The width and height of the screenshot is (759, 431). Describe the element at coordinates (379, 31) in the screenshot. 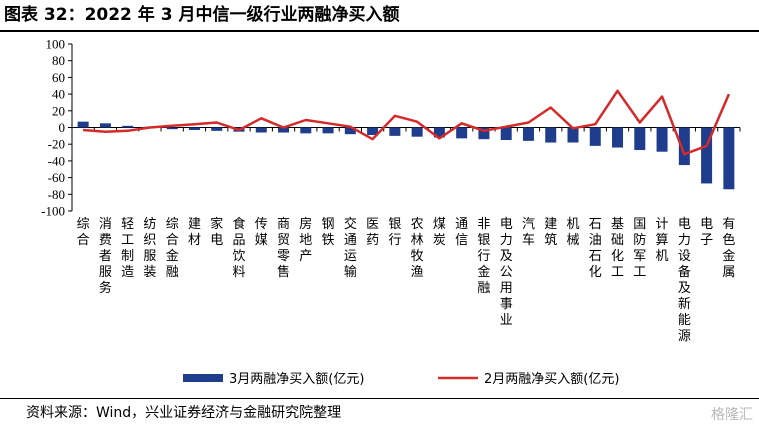

I see `title-divider` at that location.